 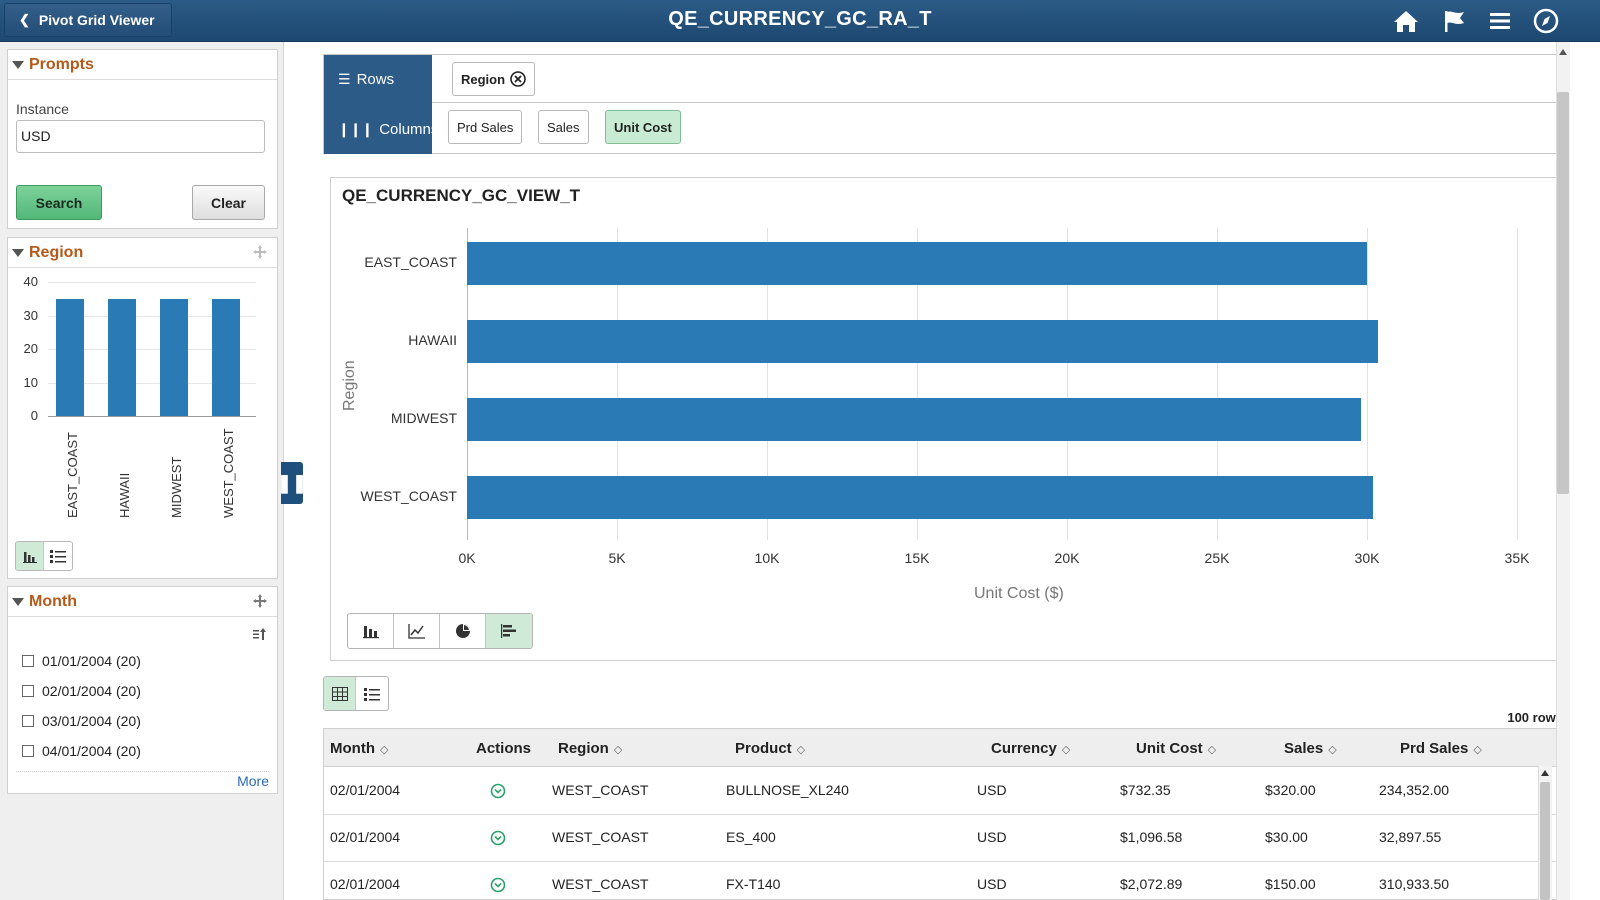 What do you see at coordinates (1145, 790) in the screenshot?
I see `table-cell: $732.35` at bounding box center [1145, 790].